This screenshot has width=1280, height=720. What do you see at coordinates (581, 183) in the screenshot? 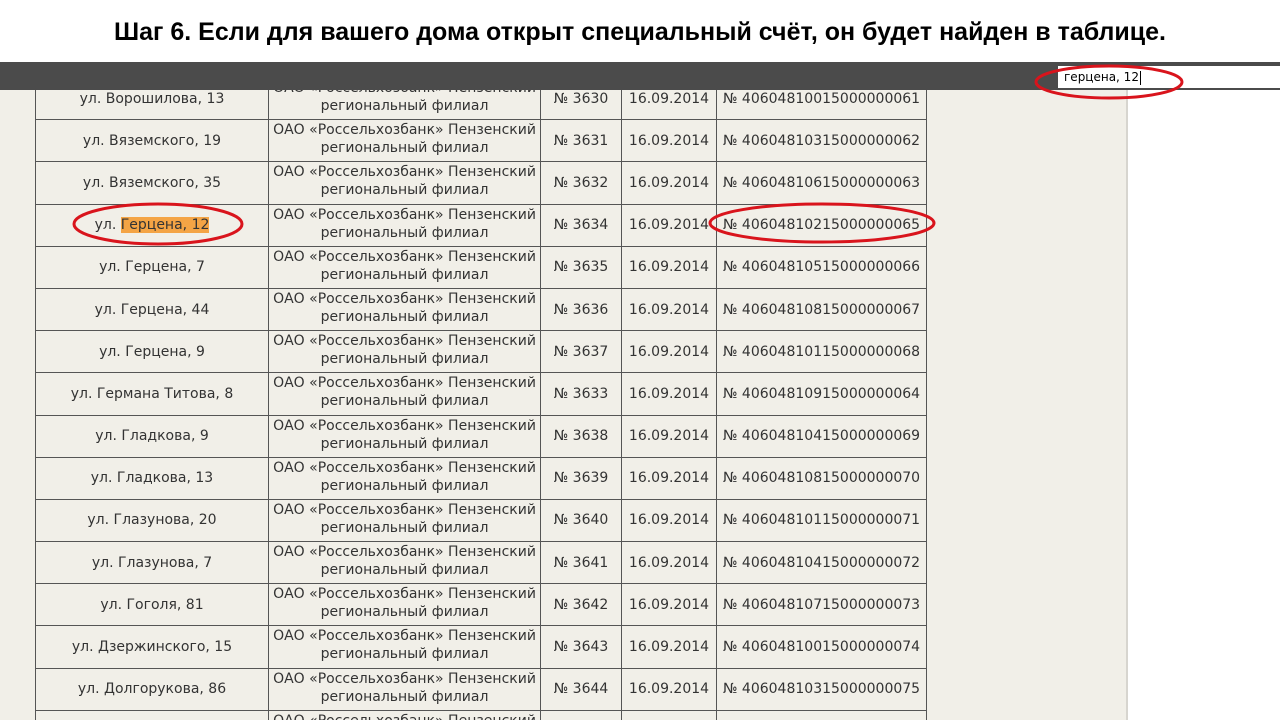
I see `contract-cell: № 3632` at bounding box center [581, 183].